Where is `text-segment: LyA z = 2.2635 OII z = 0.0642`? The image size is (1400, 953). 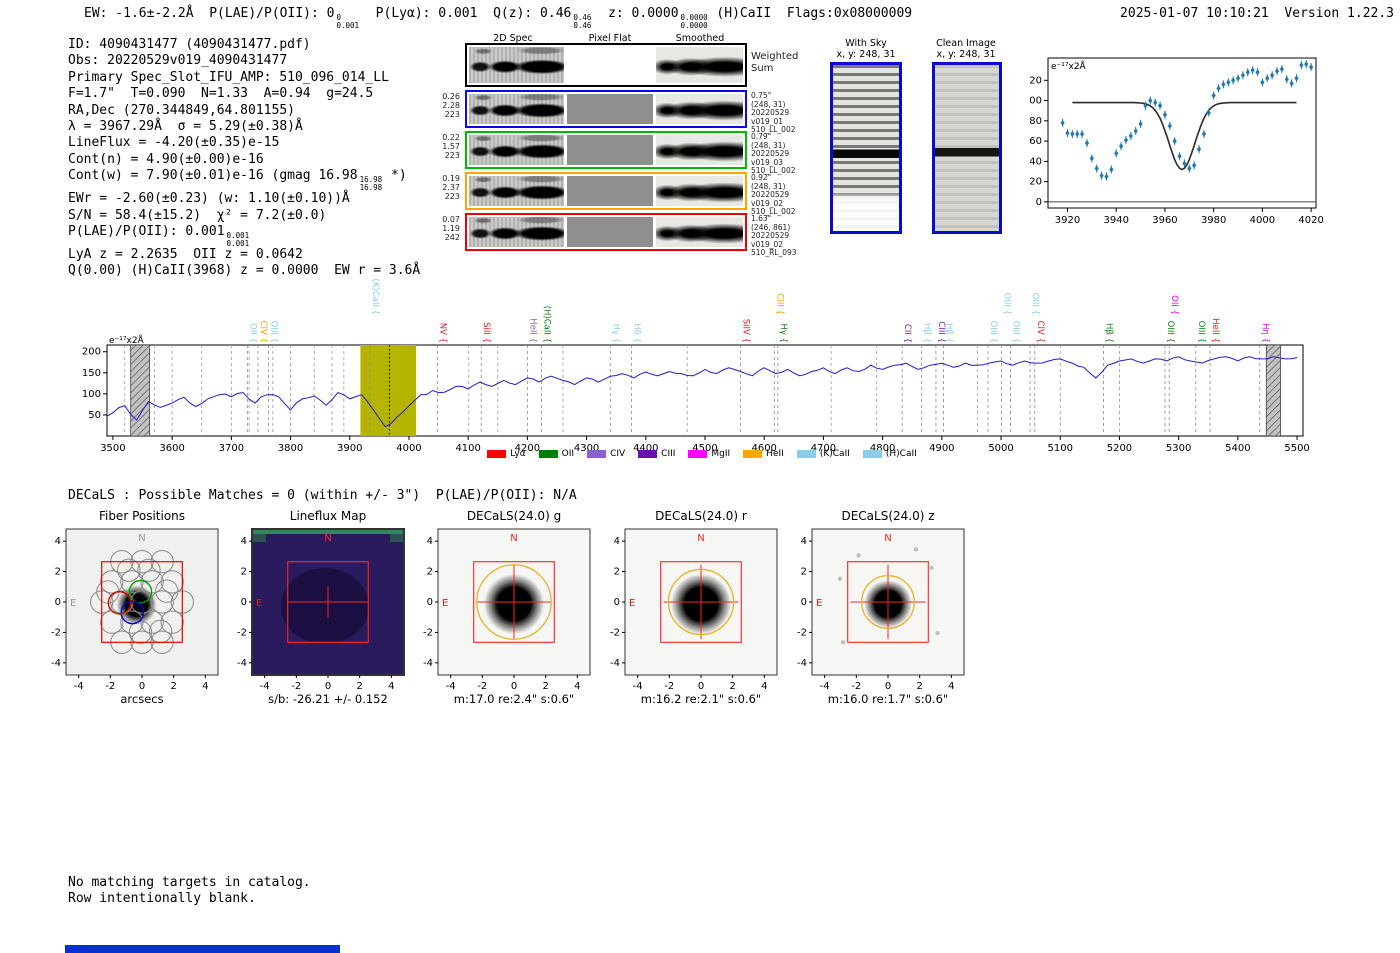
text-segment: LyA z = 2.2635 OII z = 0.0642 is located at coordinates (185, 255).